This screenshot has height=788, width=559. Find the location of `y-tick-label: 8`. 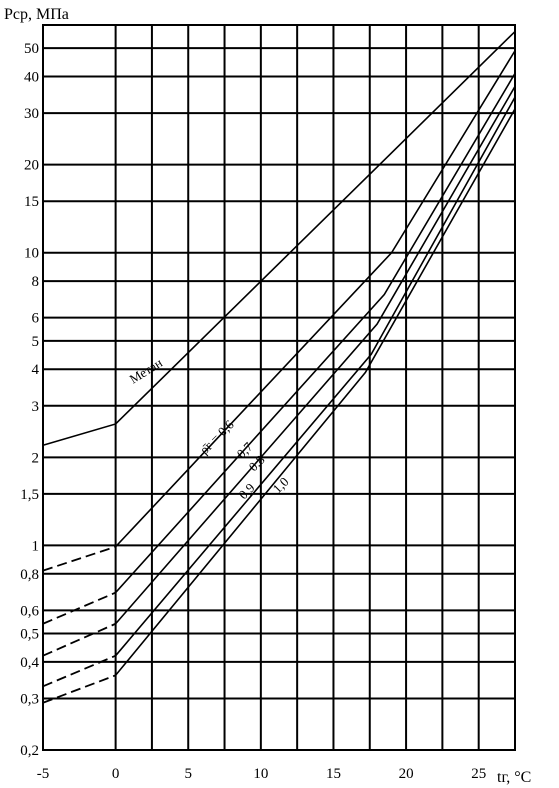

y-tick-label: 8 is located at coordinates (36, 282).